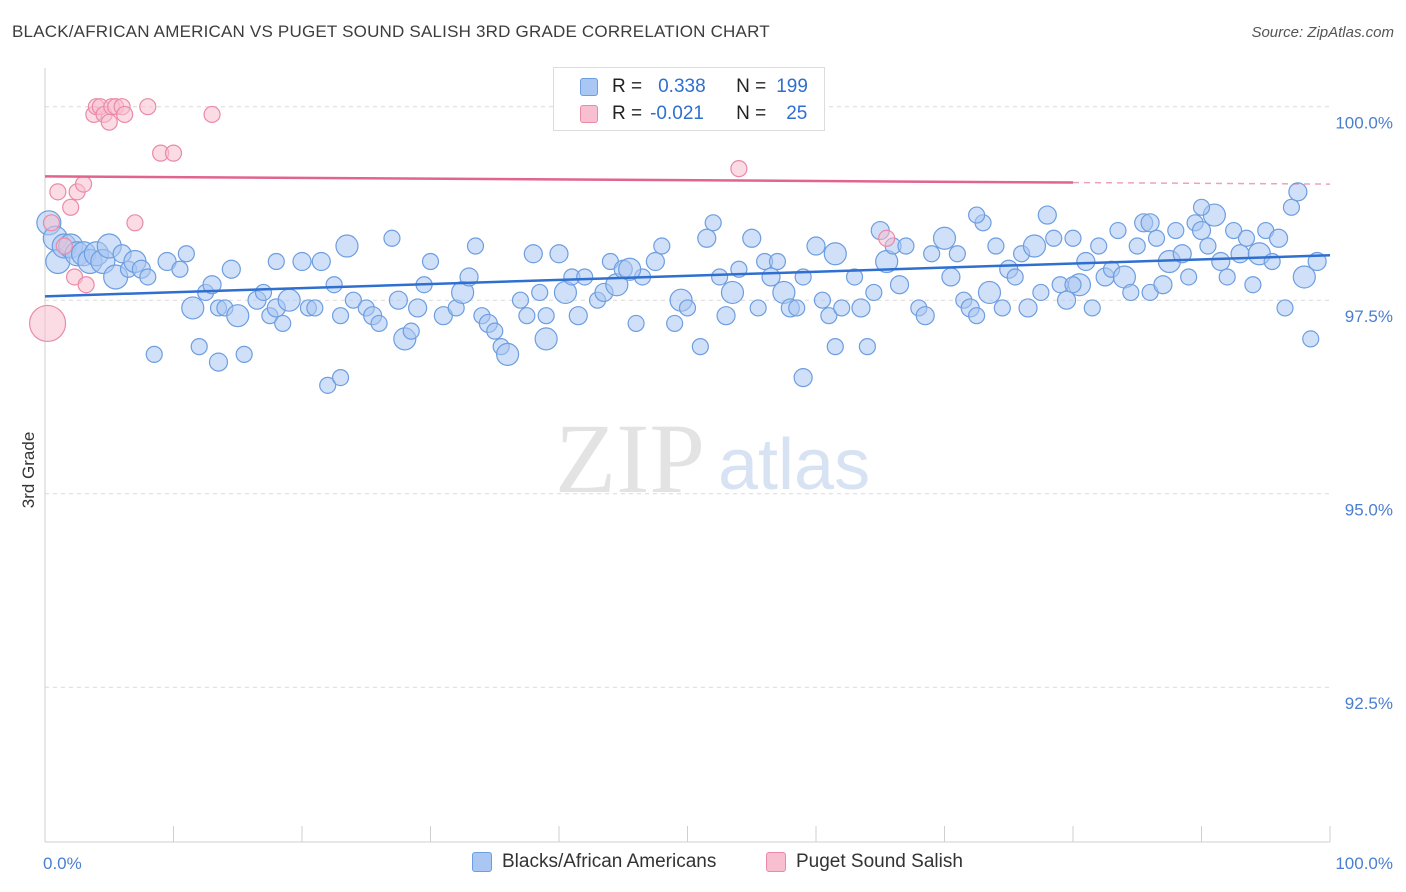 This screenshot has width=1406, height=892. I want to click on legend-n-label: N =, so click(751, 86).